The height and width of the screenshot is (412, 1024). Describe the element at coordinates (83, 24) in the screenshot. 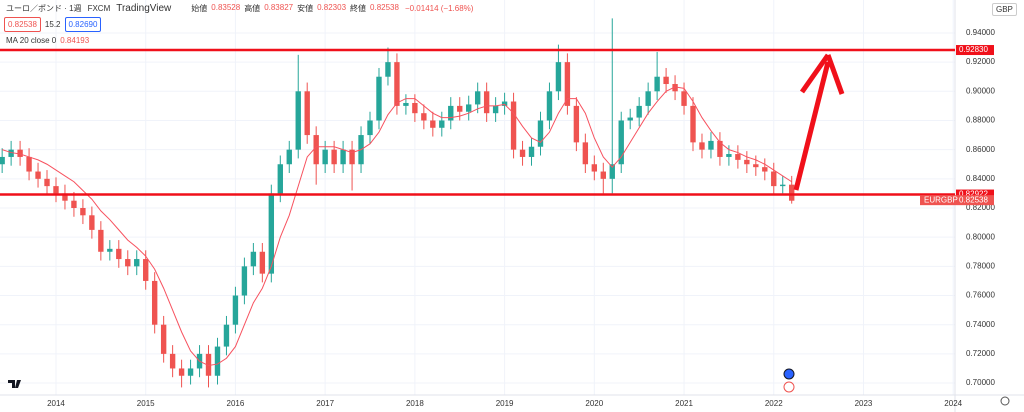

I see `buy-button: 0.82690` at that location.